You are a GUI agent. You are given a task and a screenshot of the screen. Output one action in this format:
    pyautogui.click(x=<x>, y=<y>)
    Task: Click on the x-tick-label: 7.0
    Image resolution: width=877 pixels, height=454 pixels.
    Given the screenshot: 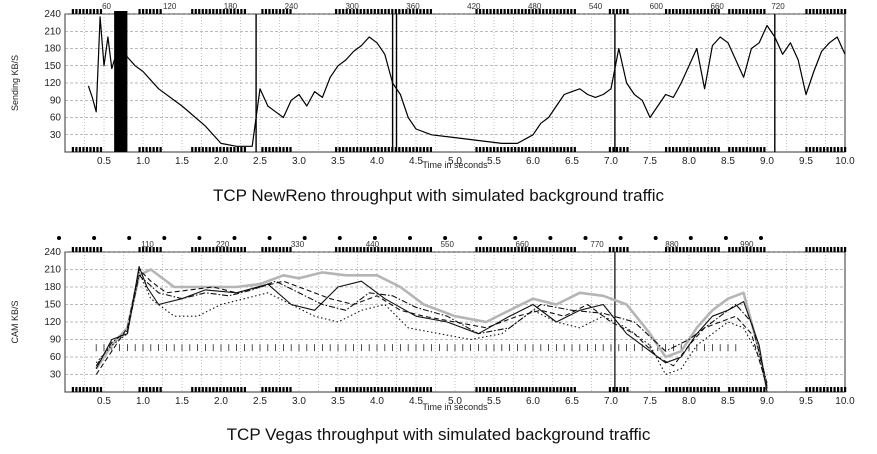 What is the action you would take?
    pyautogui.click(x=611, y=401)
    